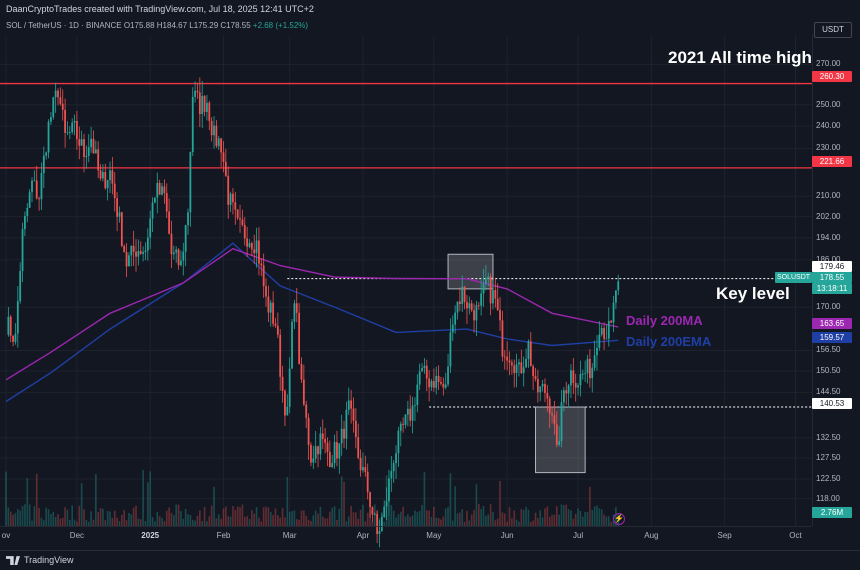 The width and height of the screenshot is (860, 570). What do you see at coordinates (619, 519) in the screenshot?
I see `lightning-icon: ⚡` at bounding box center [619, 519].